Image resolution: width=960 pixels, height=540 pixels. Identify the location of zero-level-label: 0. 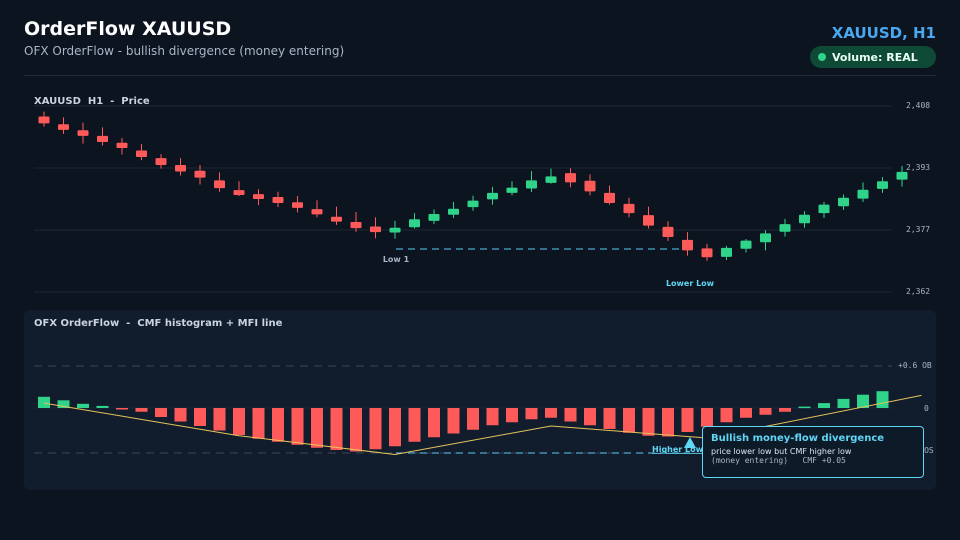
(926, 408).